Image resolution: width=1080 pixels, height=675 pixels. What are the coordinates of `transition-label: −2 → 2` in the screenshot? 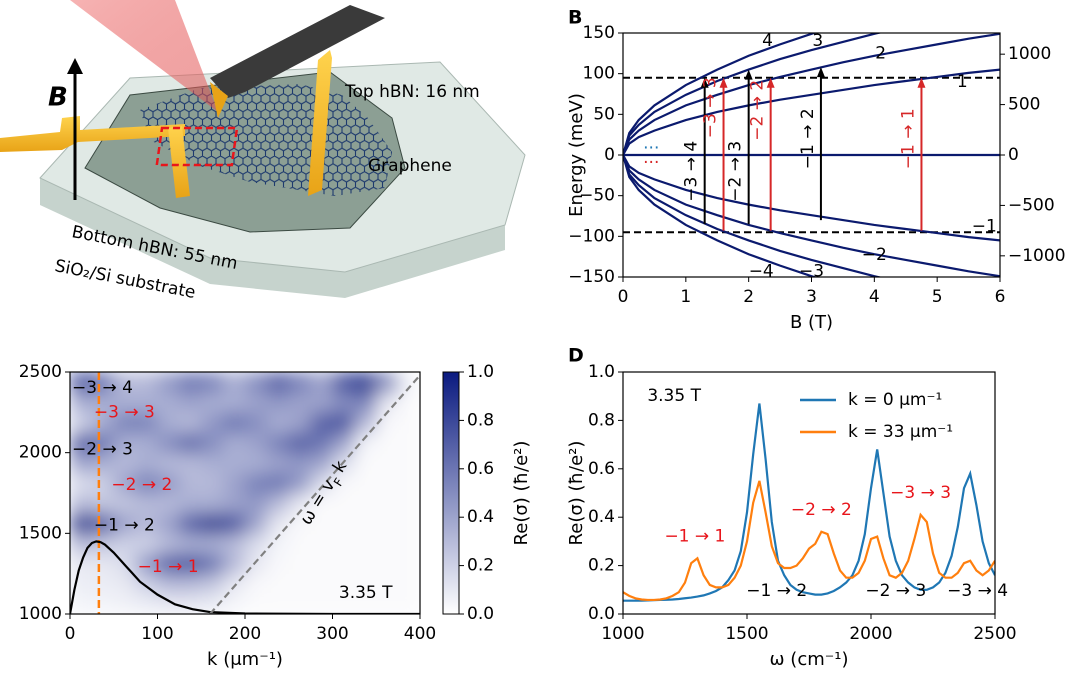 It's located at (758, 110).